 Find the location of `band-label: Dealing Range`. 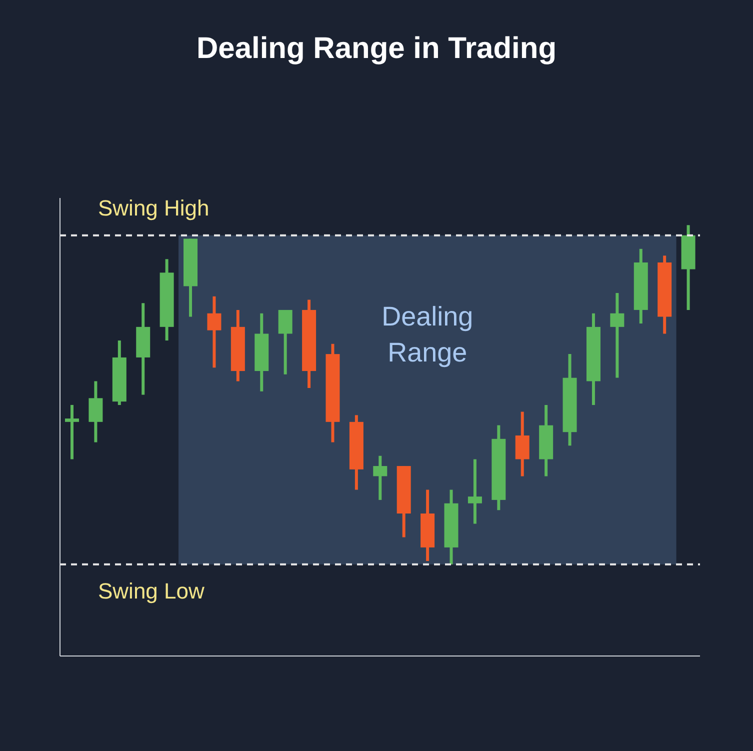

band-label: Dealing Range is located at coordinates (428, 334).